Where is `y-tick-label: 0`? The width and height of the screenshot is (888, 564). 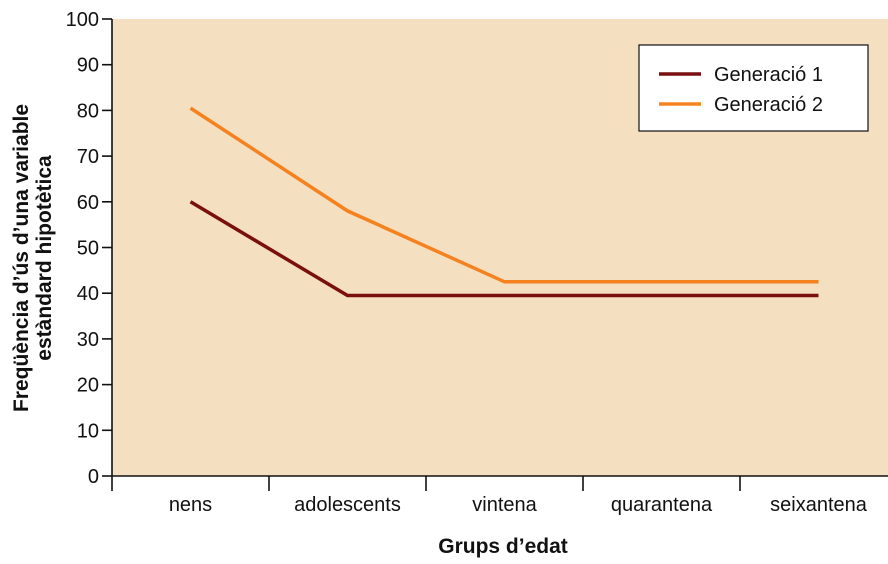 y-tick-label: 0 is located at coordinates (93, 477).